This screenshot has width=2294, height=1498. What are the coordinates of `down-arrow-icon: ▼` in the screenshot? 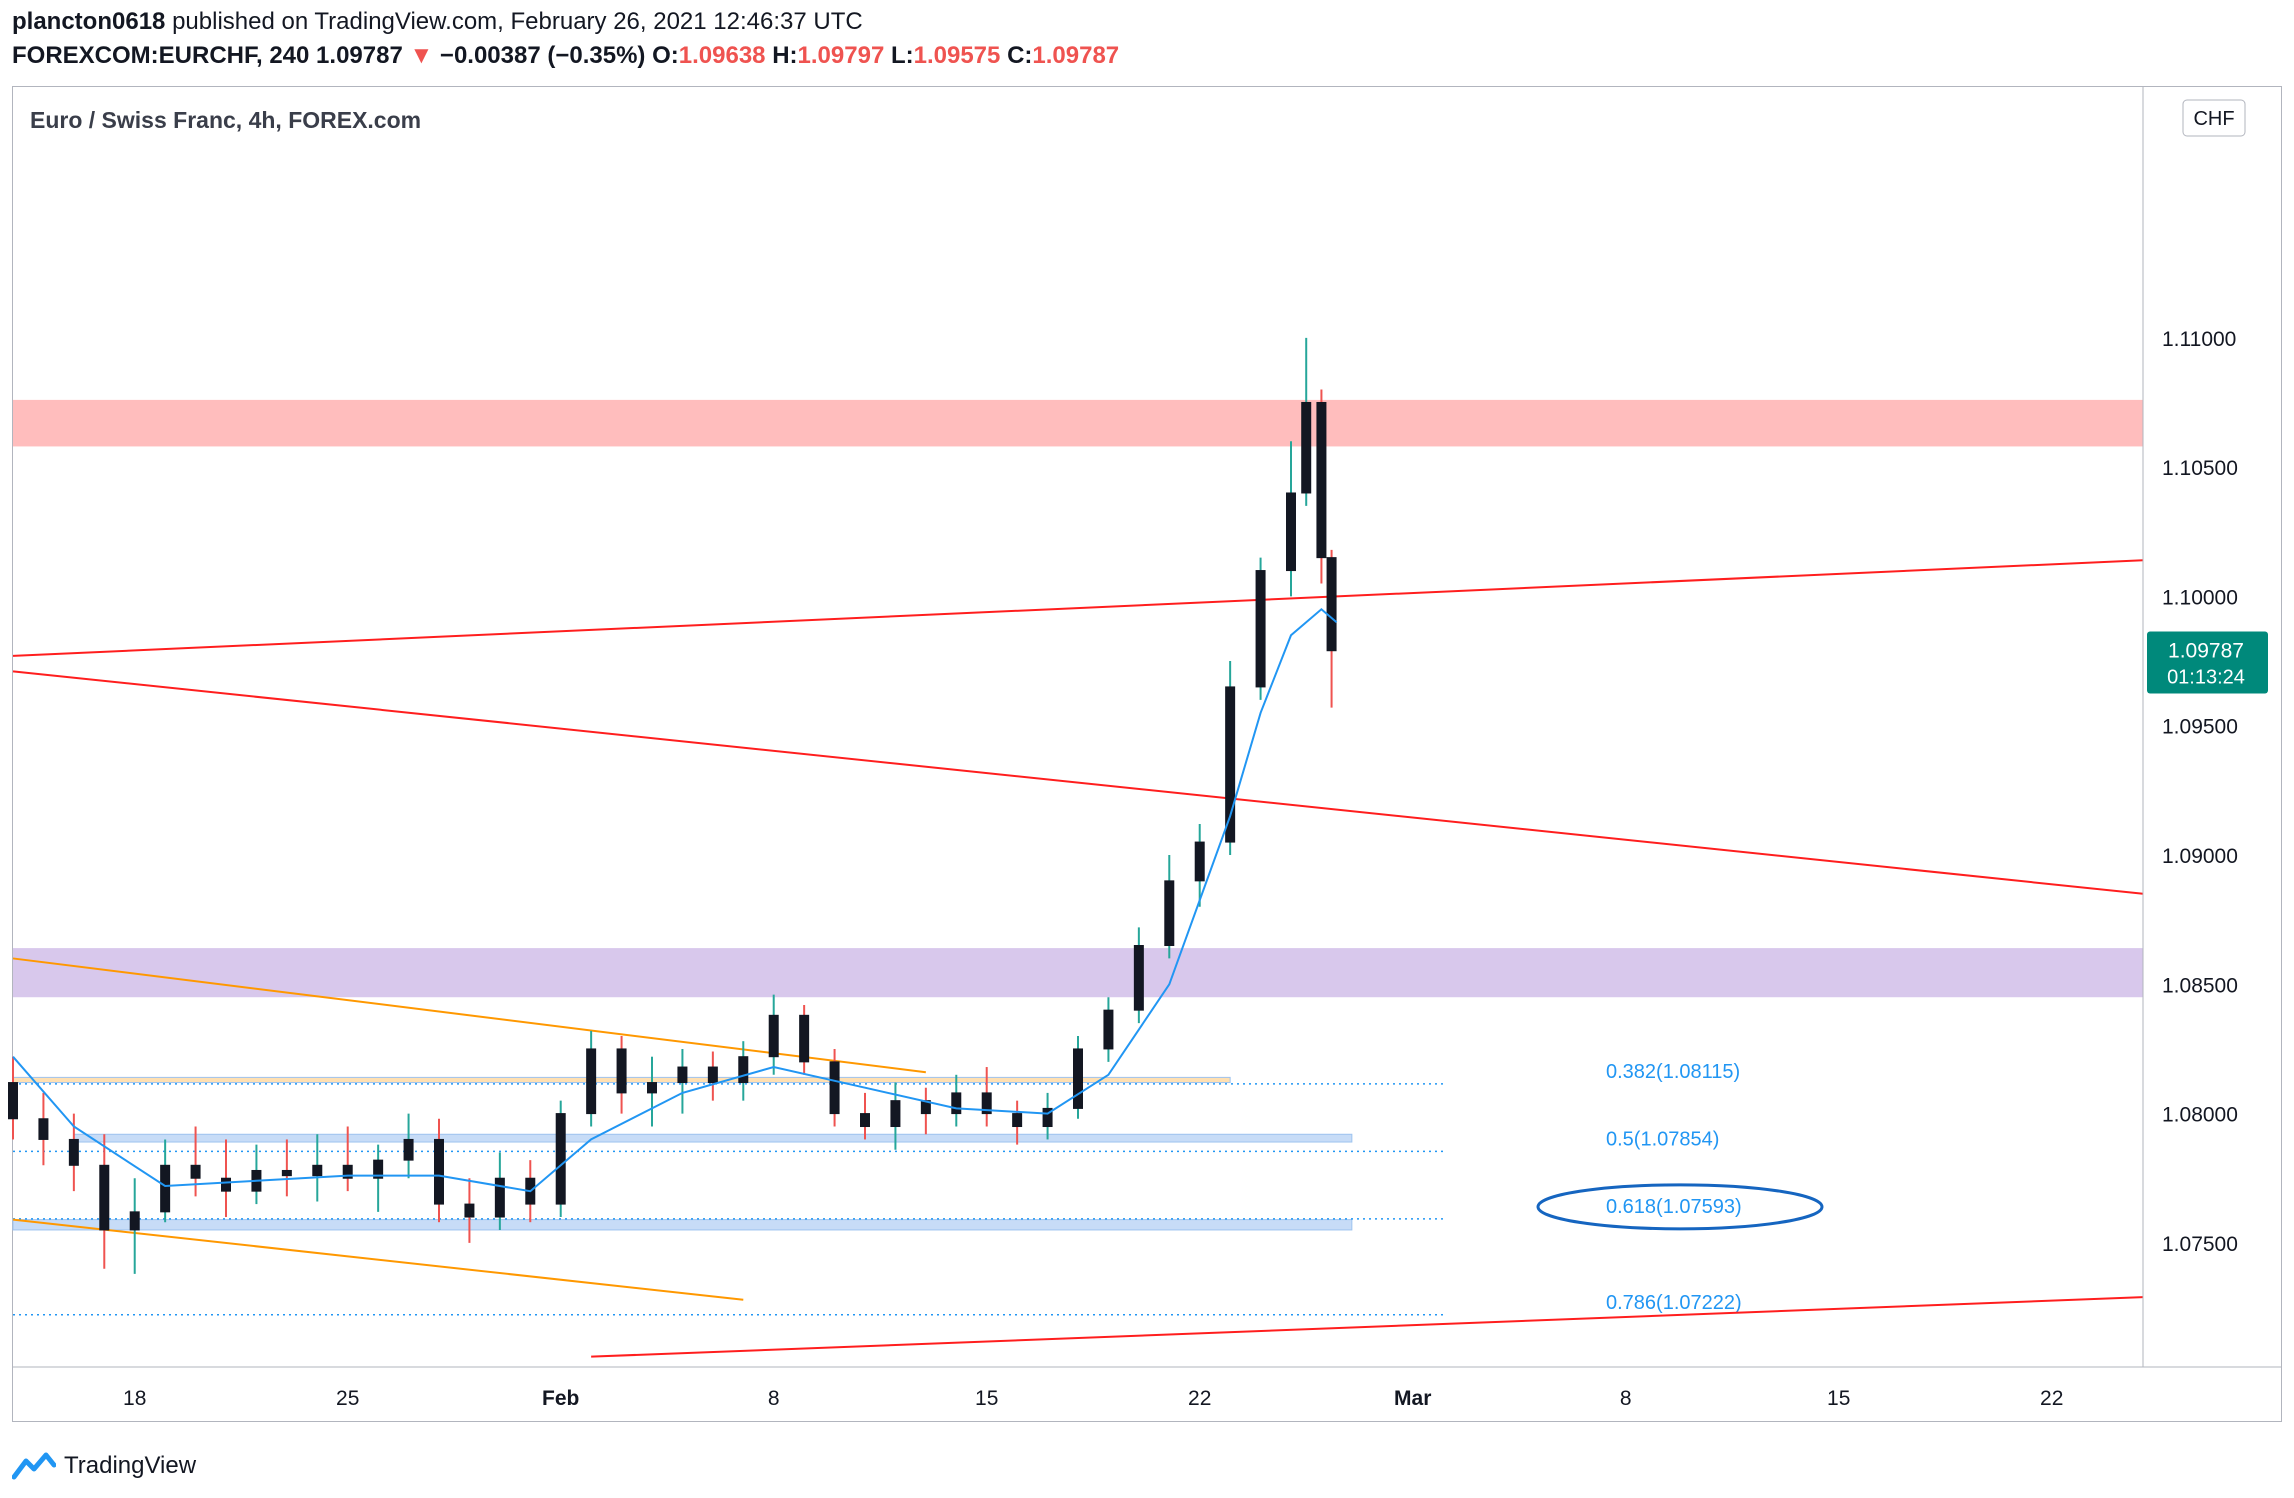 It's located at (421, 55).